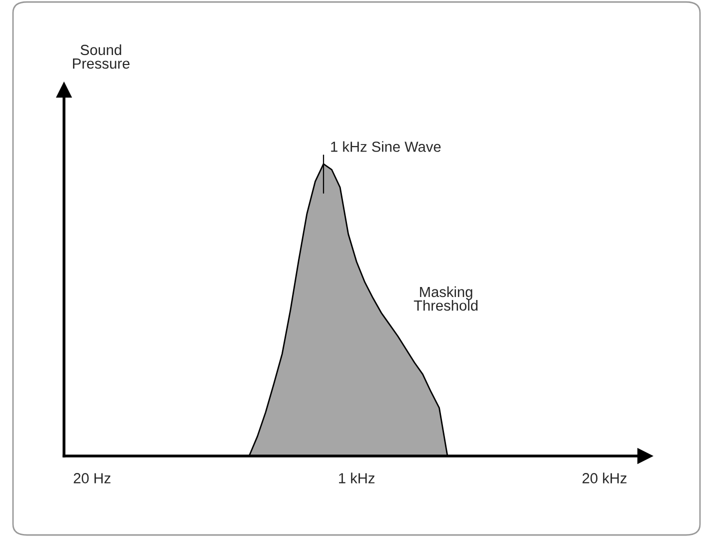 The image size is (702, 537). Describe the element at coordinates (92, 478) in the screenshot. I see `x-tick-label: 20 Hz` at that location.